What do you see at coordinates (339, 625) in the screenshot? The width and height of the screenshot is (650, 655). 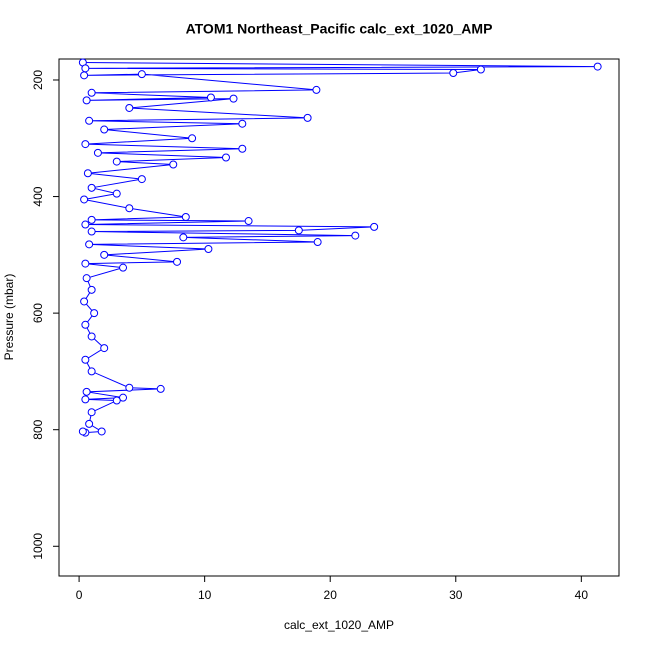 I see `x-axis-label: calc_ext_1020_AMP` at bounding box center [339, 625].